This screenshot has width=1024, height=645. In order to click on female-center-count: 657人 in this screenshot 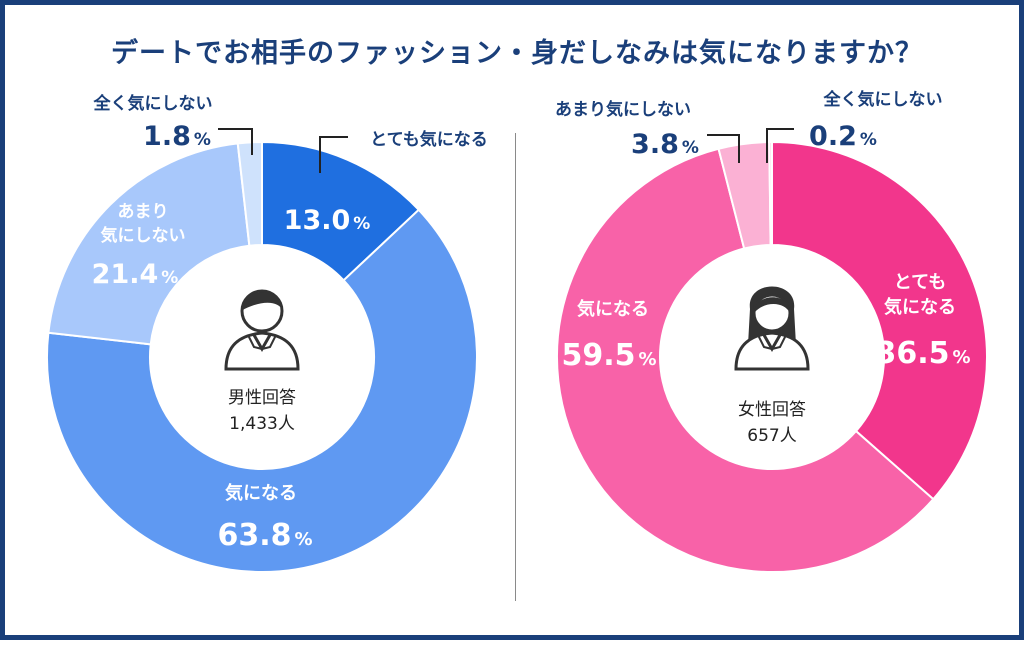, I will do `click(771, 436)`.